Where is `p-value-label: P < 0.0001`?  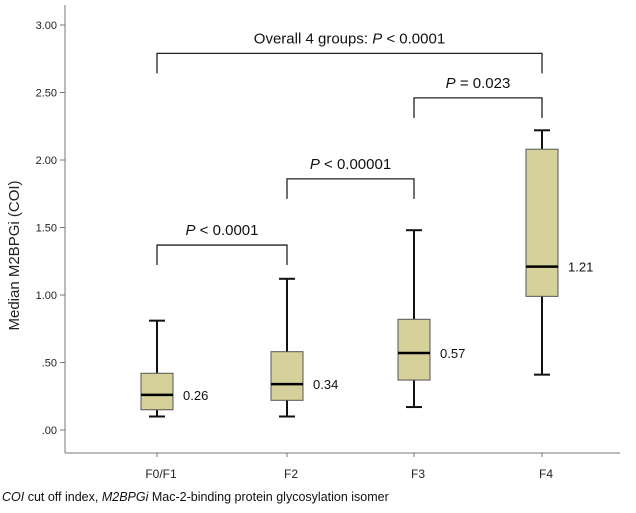 p-value-label: P < 0.0001 is located at coordinates (222, 230).